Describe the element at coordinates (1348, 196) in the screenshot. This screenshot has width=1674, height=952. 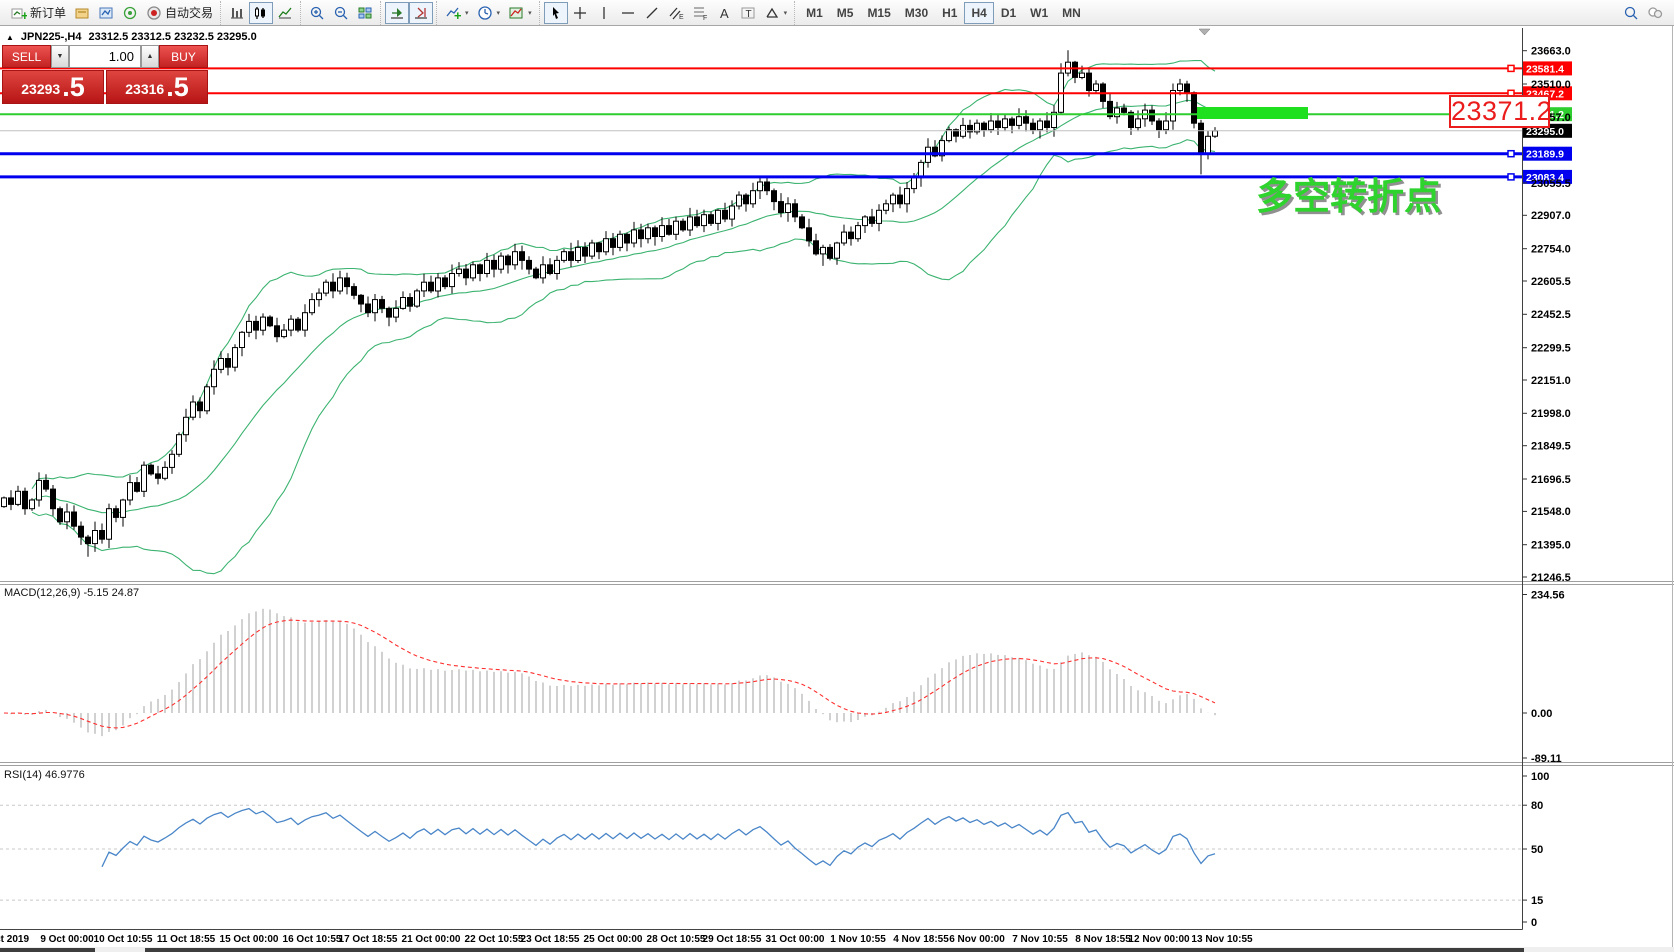
I see `turning-point-note: 多空转折点` at that location.